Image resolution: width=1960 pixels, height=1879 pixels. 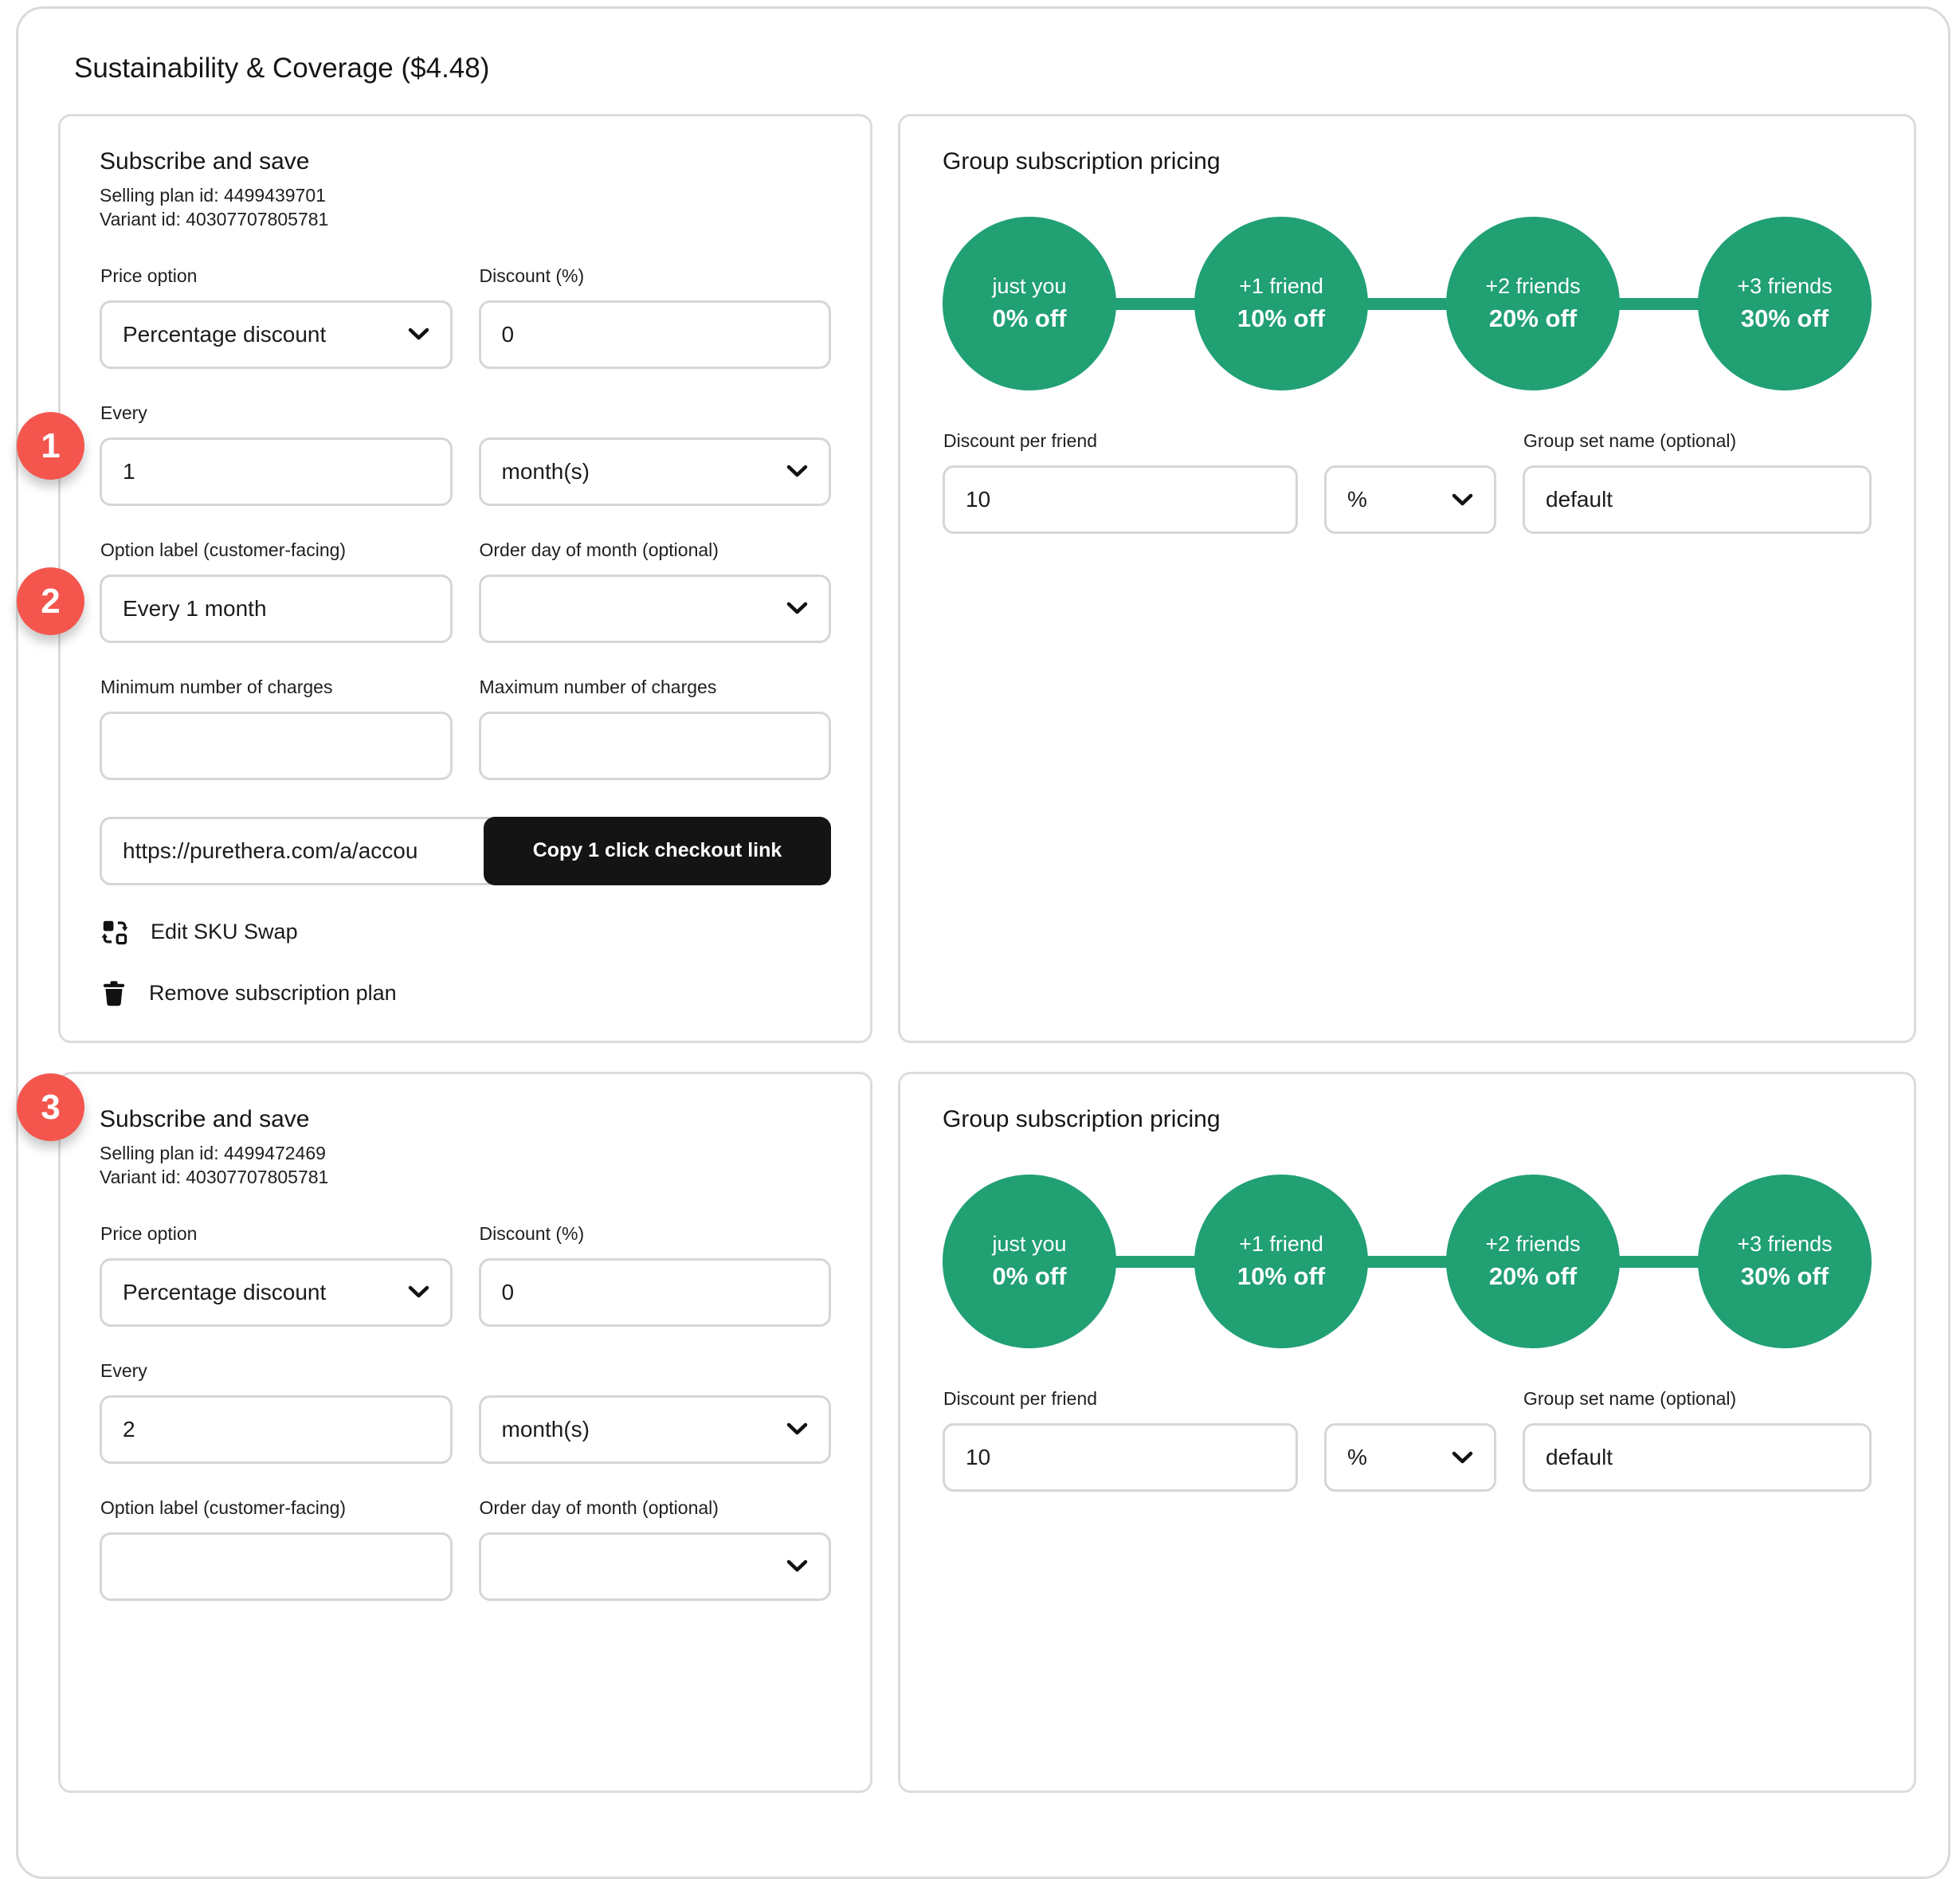 What do you see at coordinates (465, 932) in the screenshot?
I see `edit-sku-swap-button: Edit SKU Swap` at bounding box center [465, 932].